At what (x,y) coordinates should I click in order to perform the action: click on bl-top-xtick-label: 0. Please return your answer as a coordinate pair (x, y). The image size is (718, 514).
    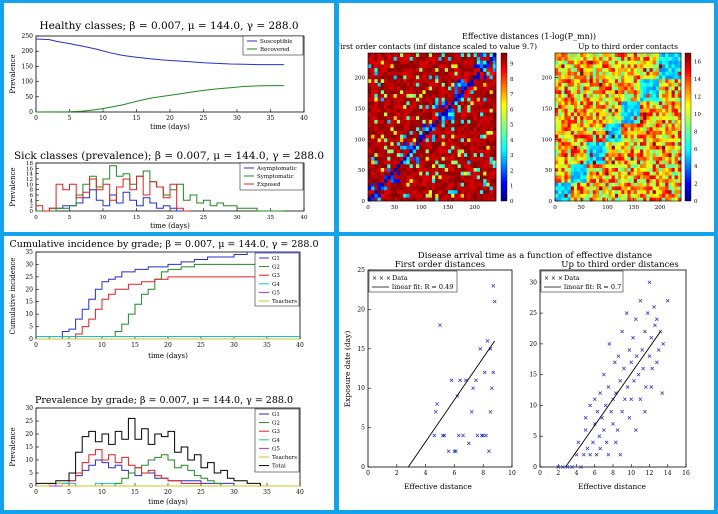
    Looking at the image, I should click on (36, 345).